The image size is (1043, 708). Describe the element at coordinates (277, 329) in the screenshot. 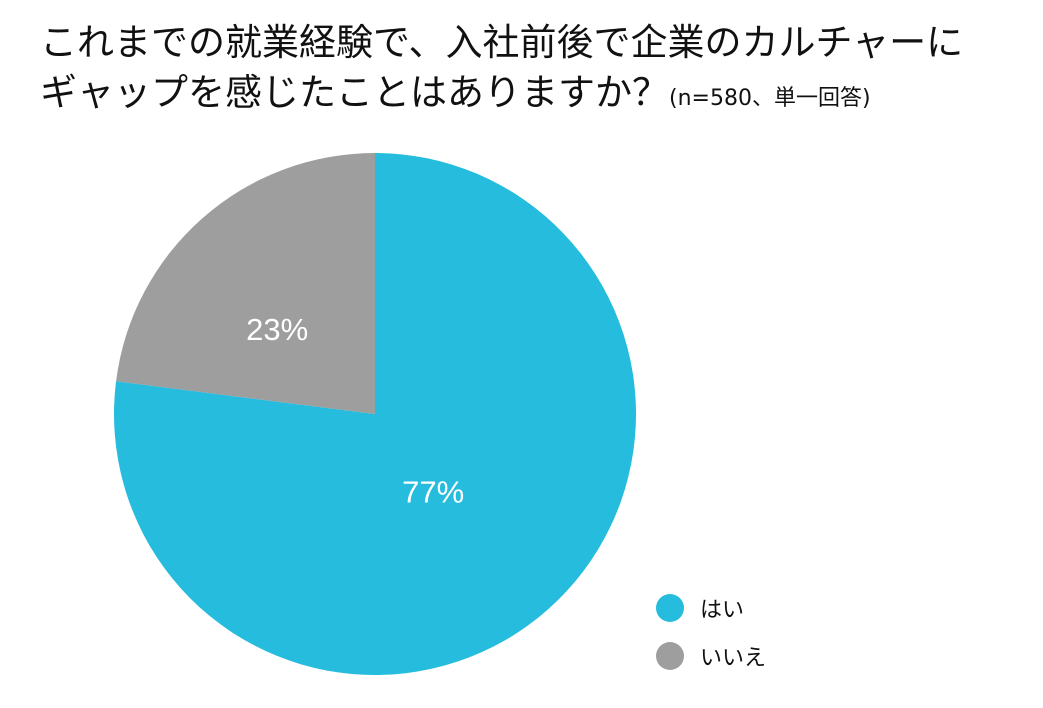

I see `pie-data-label-2: 23%` at that location.